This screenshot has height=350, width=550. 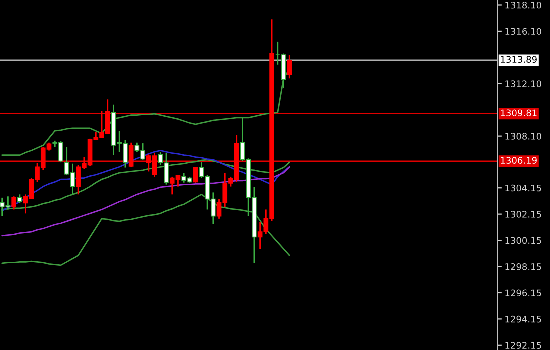 I want to click on ref-line-label: 1309.81, so click(x=519, y=113).